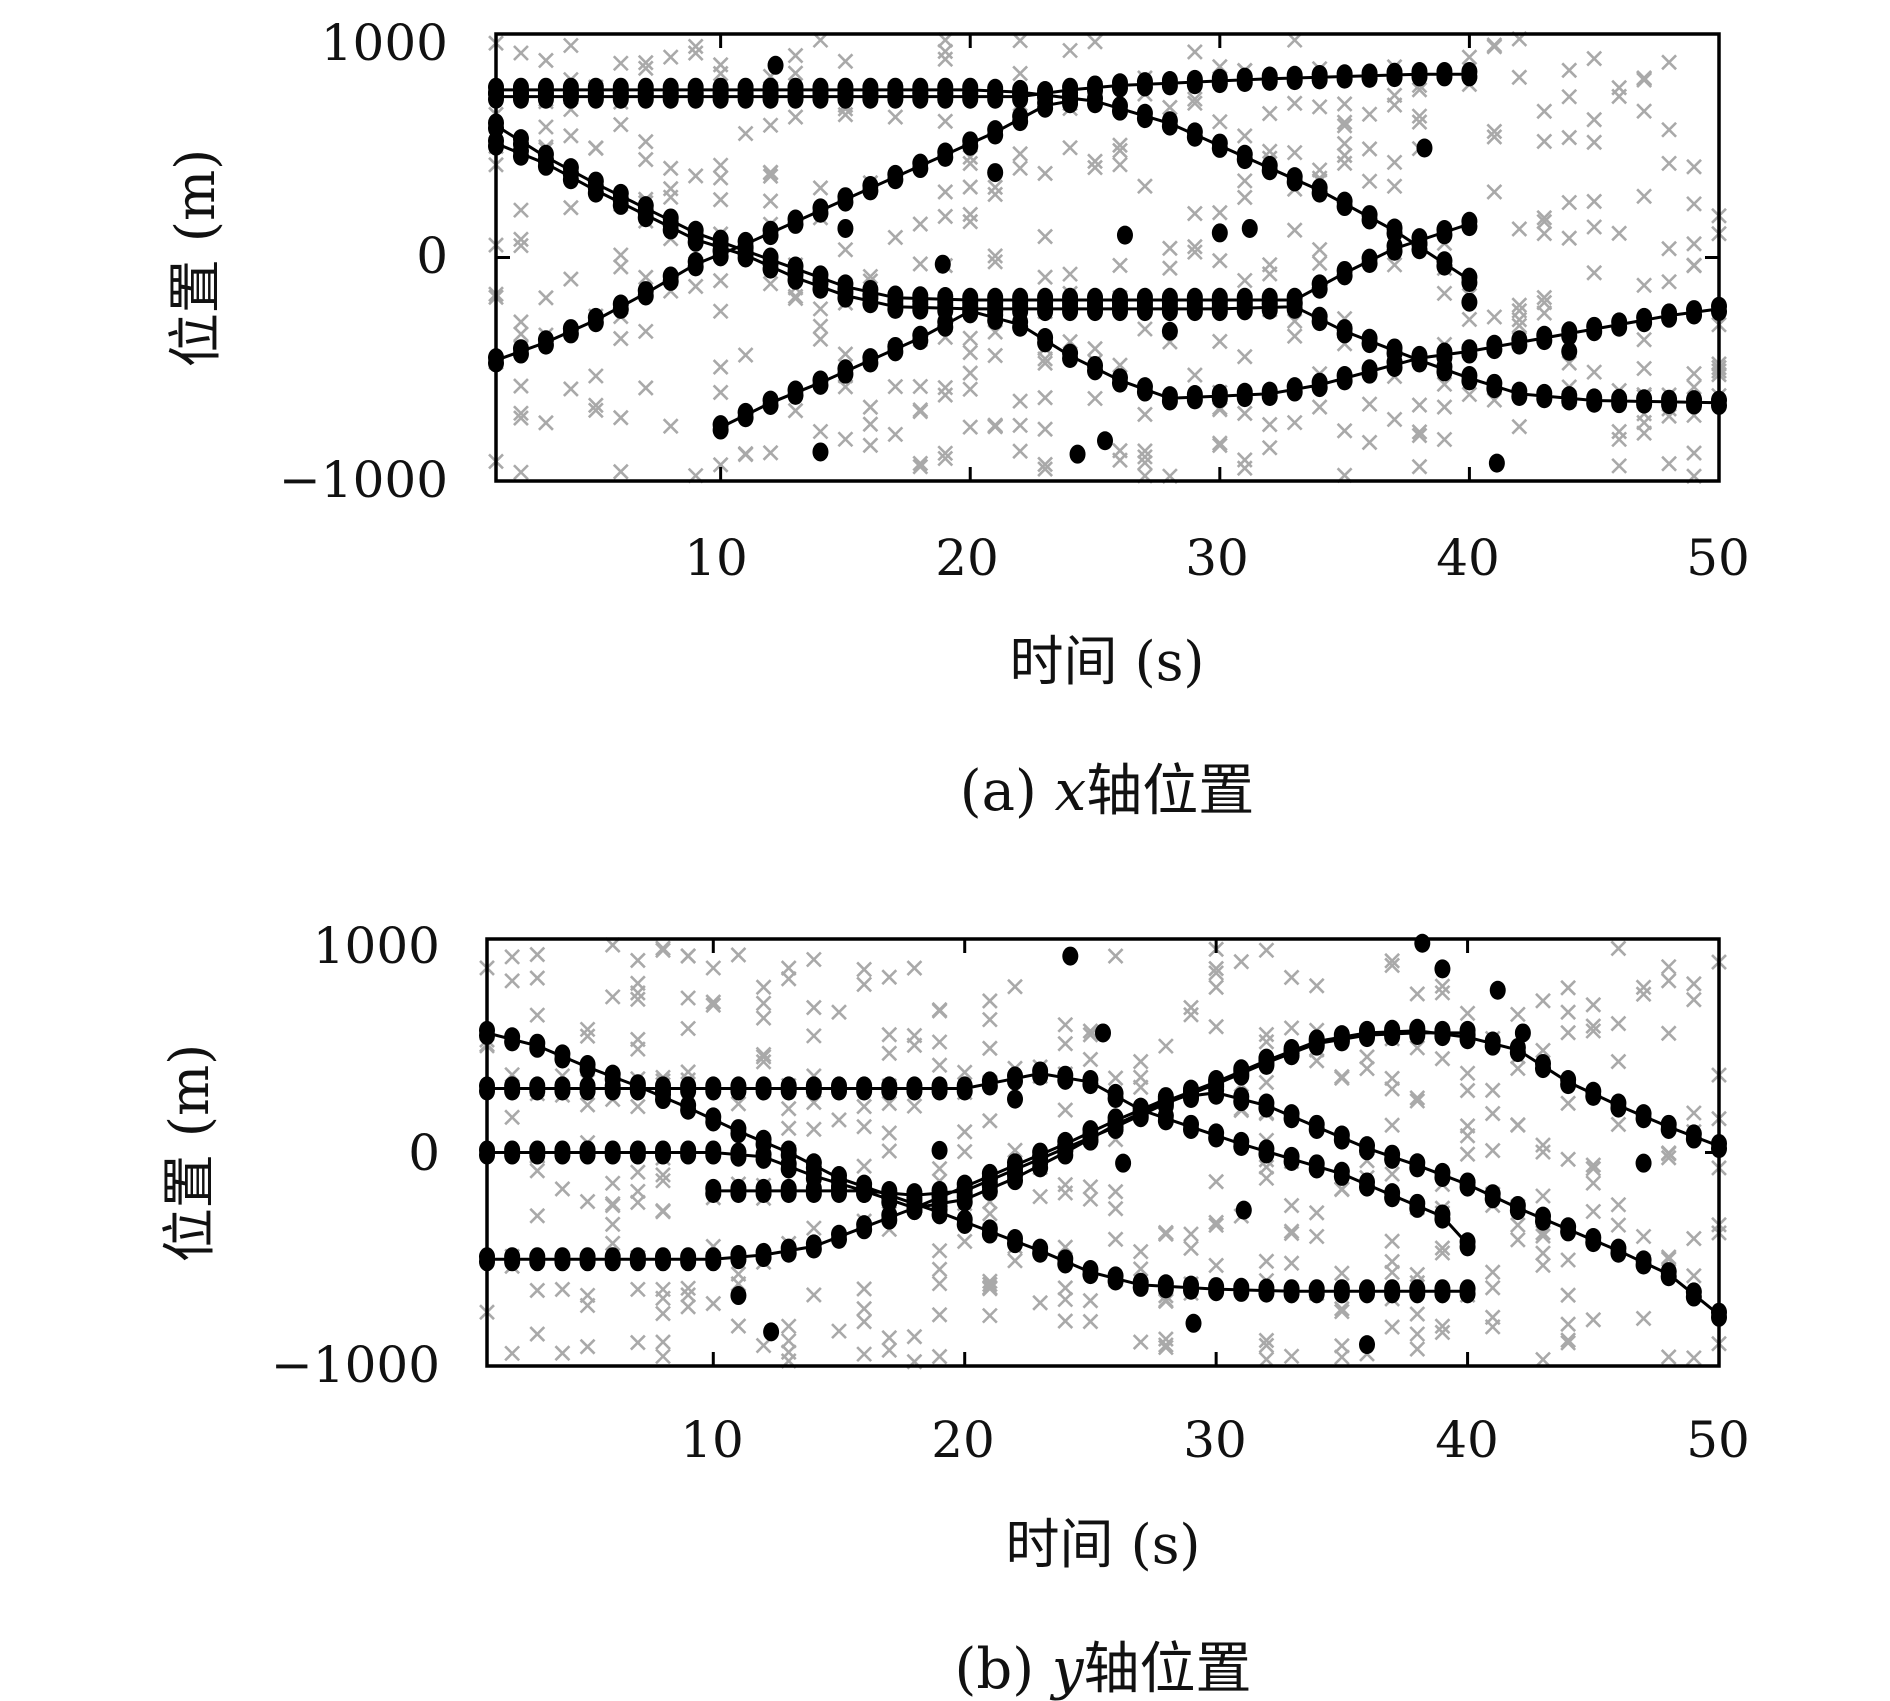 The width and height of the screenshot is (1890, 1701). Describe the element at coordinates (1467, 1182) in the screenshot. I see `panel-b-false-detection` at that location.